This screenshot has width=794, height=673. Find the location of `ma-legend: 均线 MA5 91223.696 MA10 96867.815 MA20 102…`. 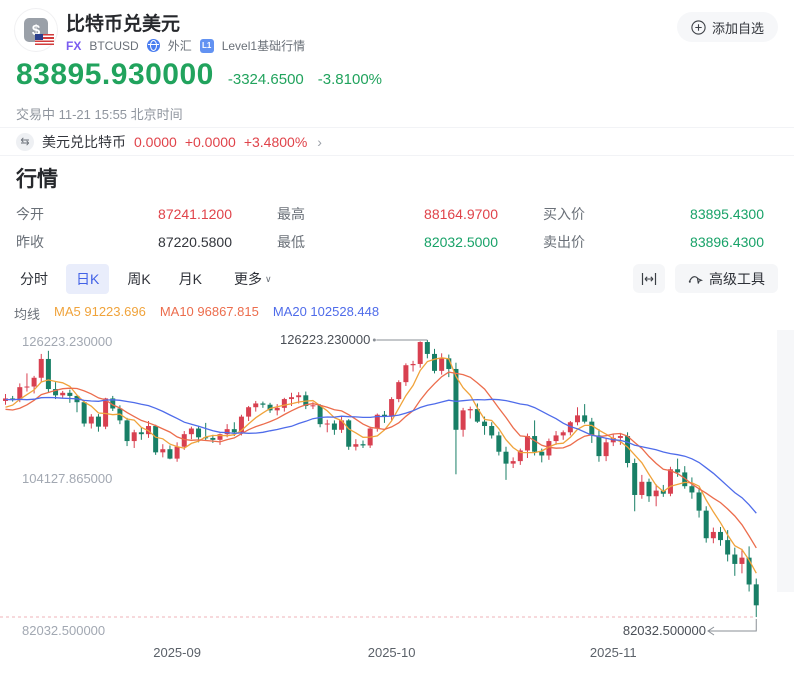

ma-legend: 均线 MA5 91223.696 MA10 96867.815 MA20 102… is located at coordinates (196, 313).